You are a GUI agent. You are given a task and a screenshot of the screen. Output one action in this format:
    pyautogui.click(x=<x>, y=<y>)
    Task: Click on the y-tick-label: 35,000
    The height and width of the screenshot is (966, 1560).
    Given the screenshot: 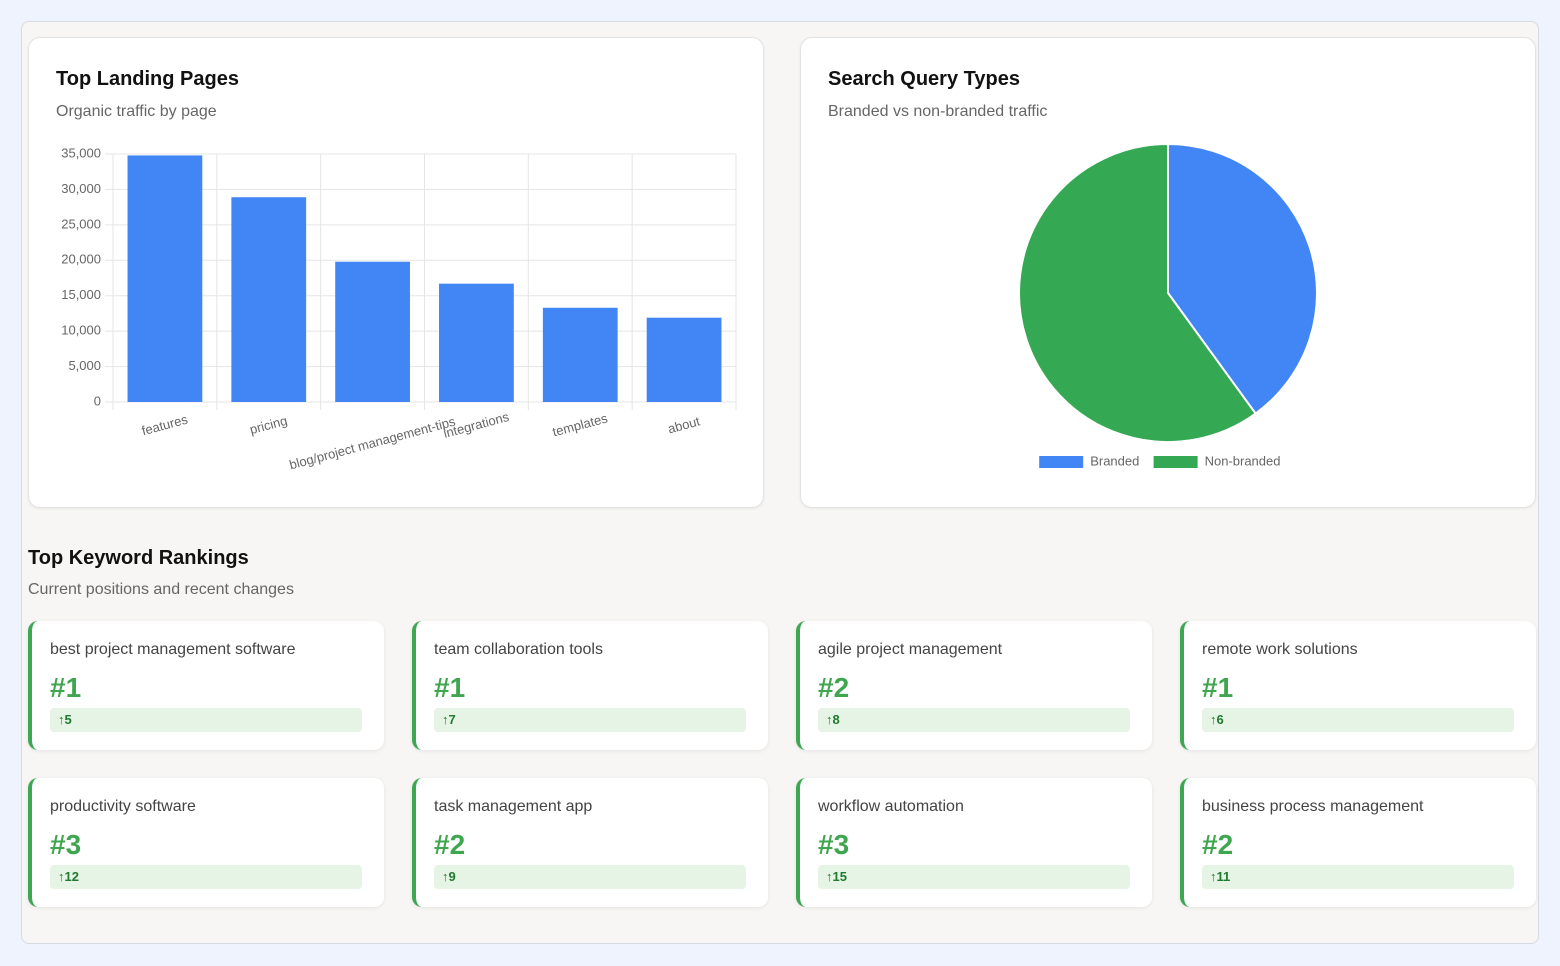 What is the action you would take?
    pyautogui.click(x=81, y=152)
    